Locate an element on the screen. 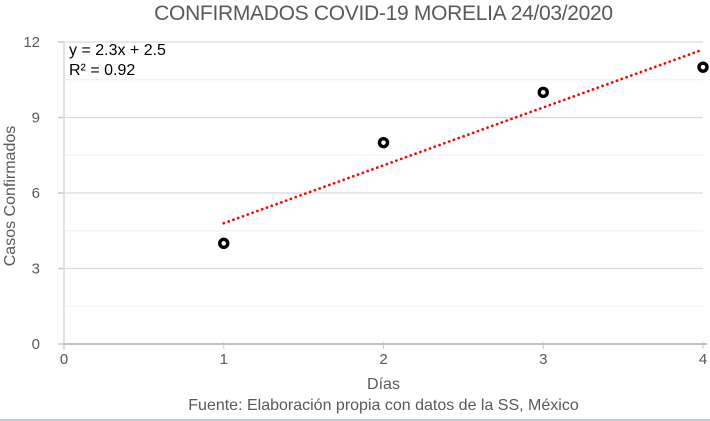 The image size is (710, 421). x-axis-title: Días is located at coordinates (383, 384).